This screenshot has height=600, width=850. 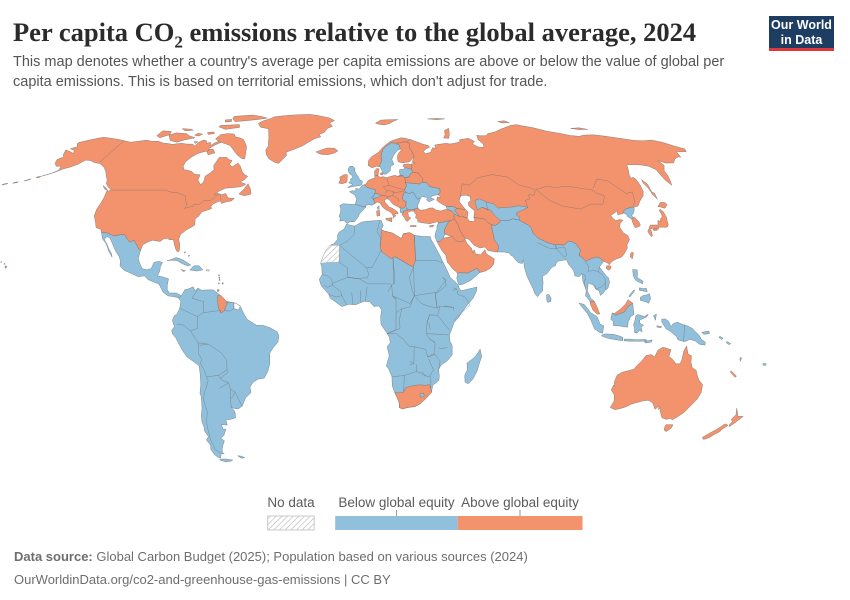 I want to click on svg-text: No data, so click(x=291, y=502).